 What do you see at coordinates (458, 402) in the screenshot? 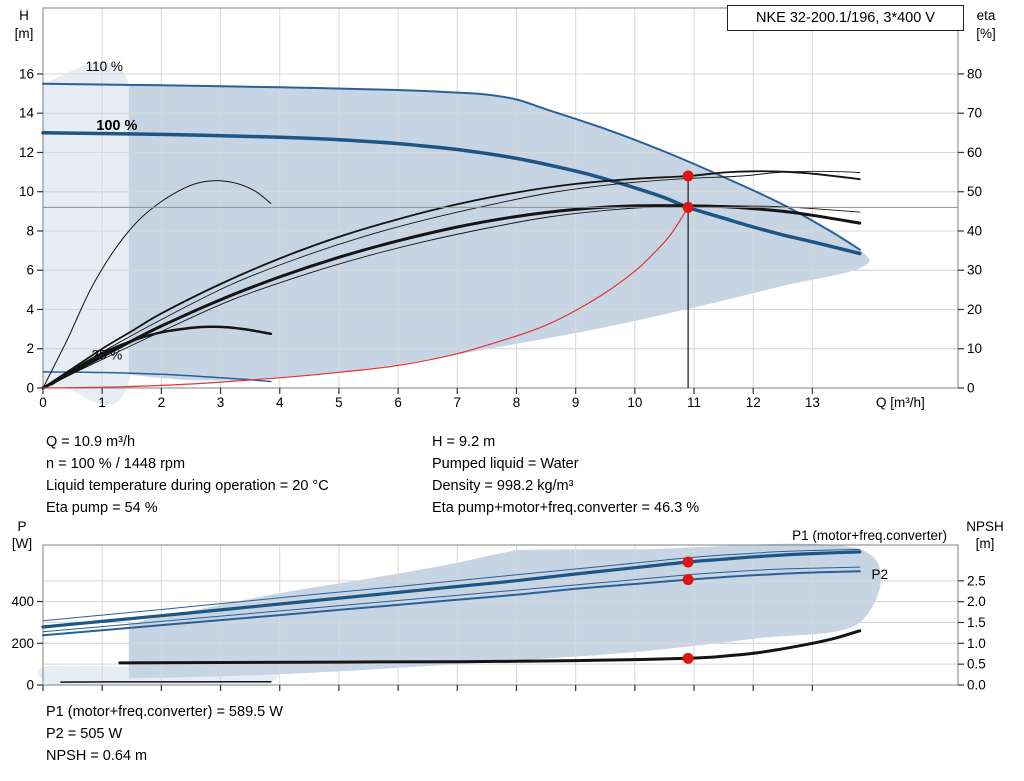
I see `svg-text: 7` at bounding box center [458, 402].